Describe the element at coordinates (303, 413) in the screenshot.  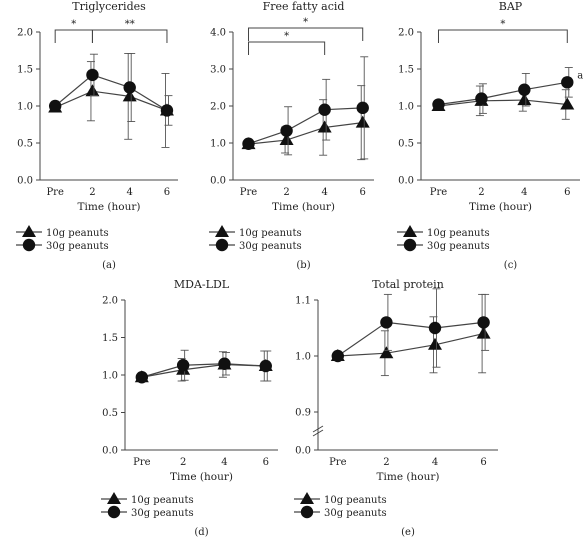
I see `y-tick-label: 0.9` at that location.